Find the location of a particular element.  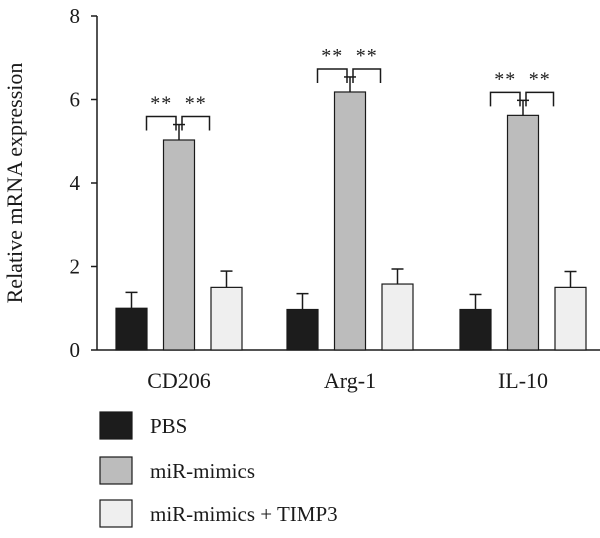

y-tick-label: 6 is located at coordinates (75, 100).